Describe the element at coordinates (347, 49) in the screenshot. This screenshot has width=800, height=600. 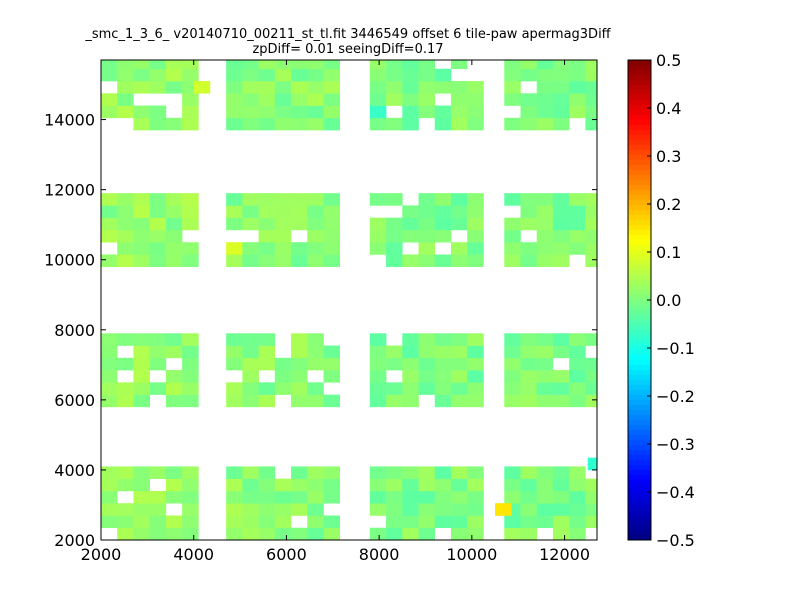
I see `chart-subtitle: zpDiff= 0.01 seeingDiff=0.17` at that location.